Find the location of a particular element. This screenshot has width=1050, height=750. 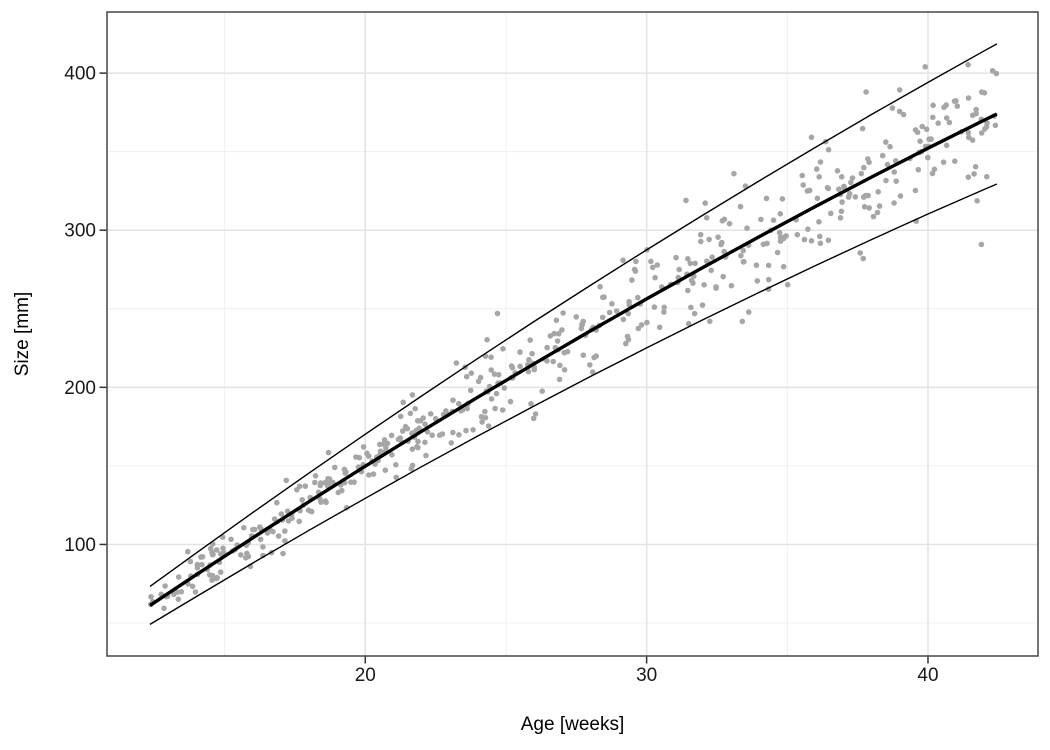

y-tick-label: 400 is located at coordinates (80, 74).